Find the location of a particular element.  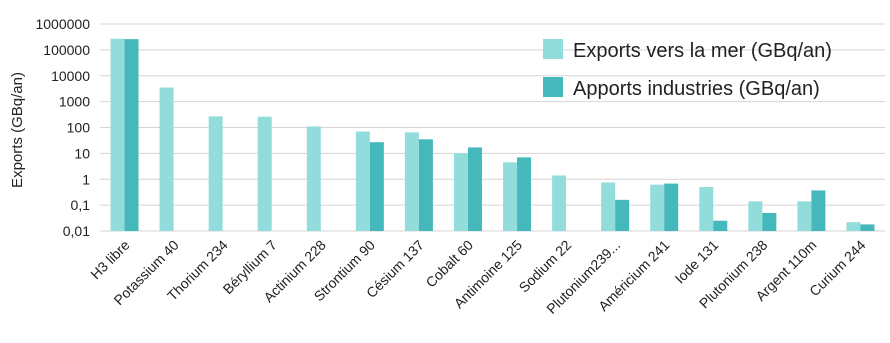

x-category-label: H3 libre is located at coordinates (110, 260).